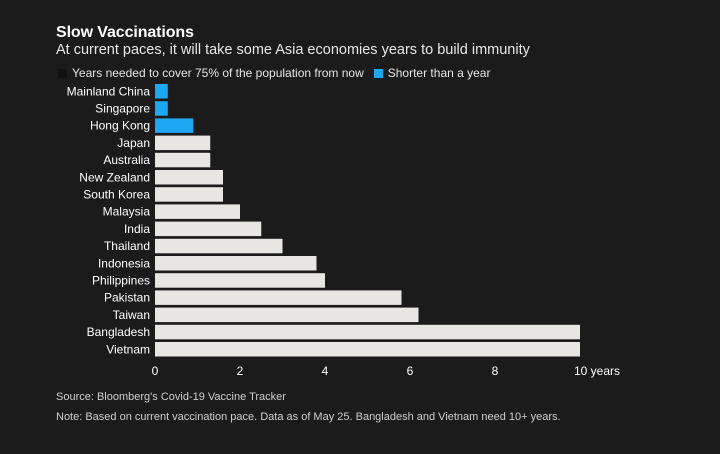  What do you see at coordinates (126, 160) in the screenshot?
I see `category-label-australia: Australia` at bounding box center [126, 160].